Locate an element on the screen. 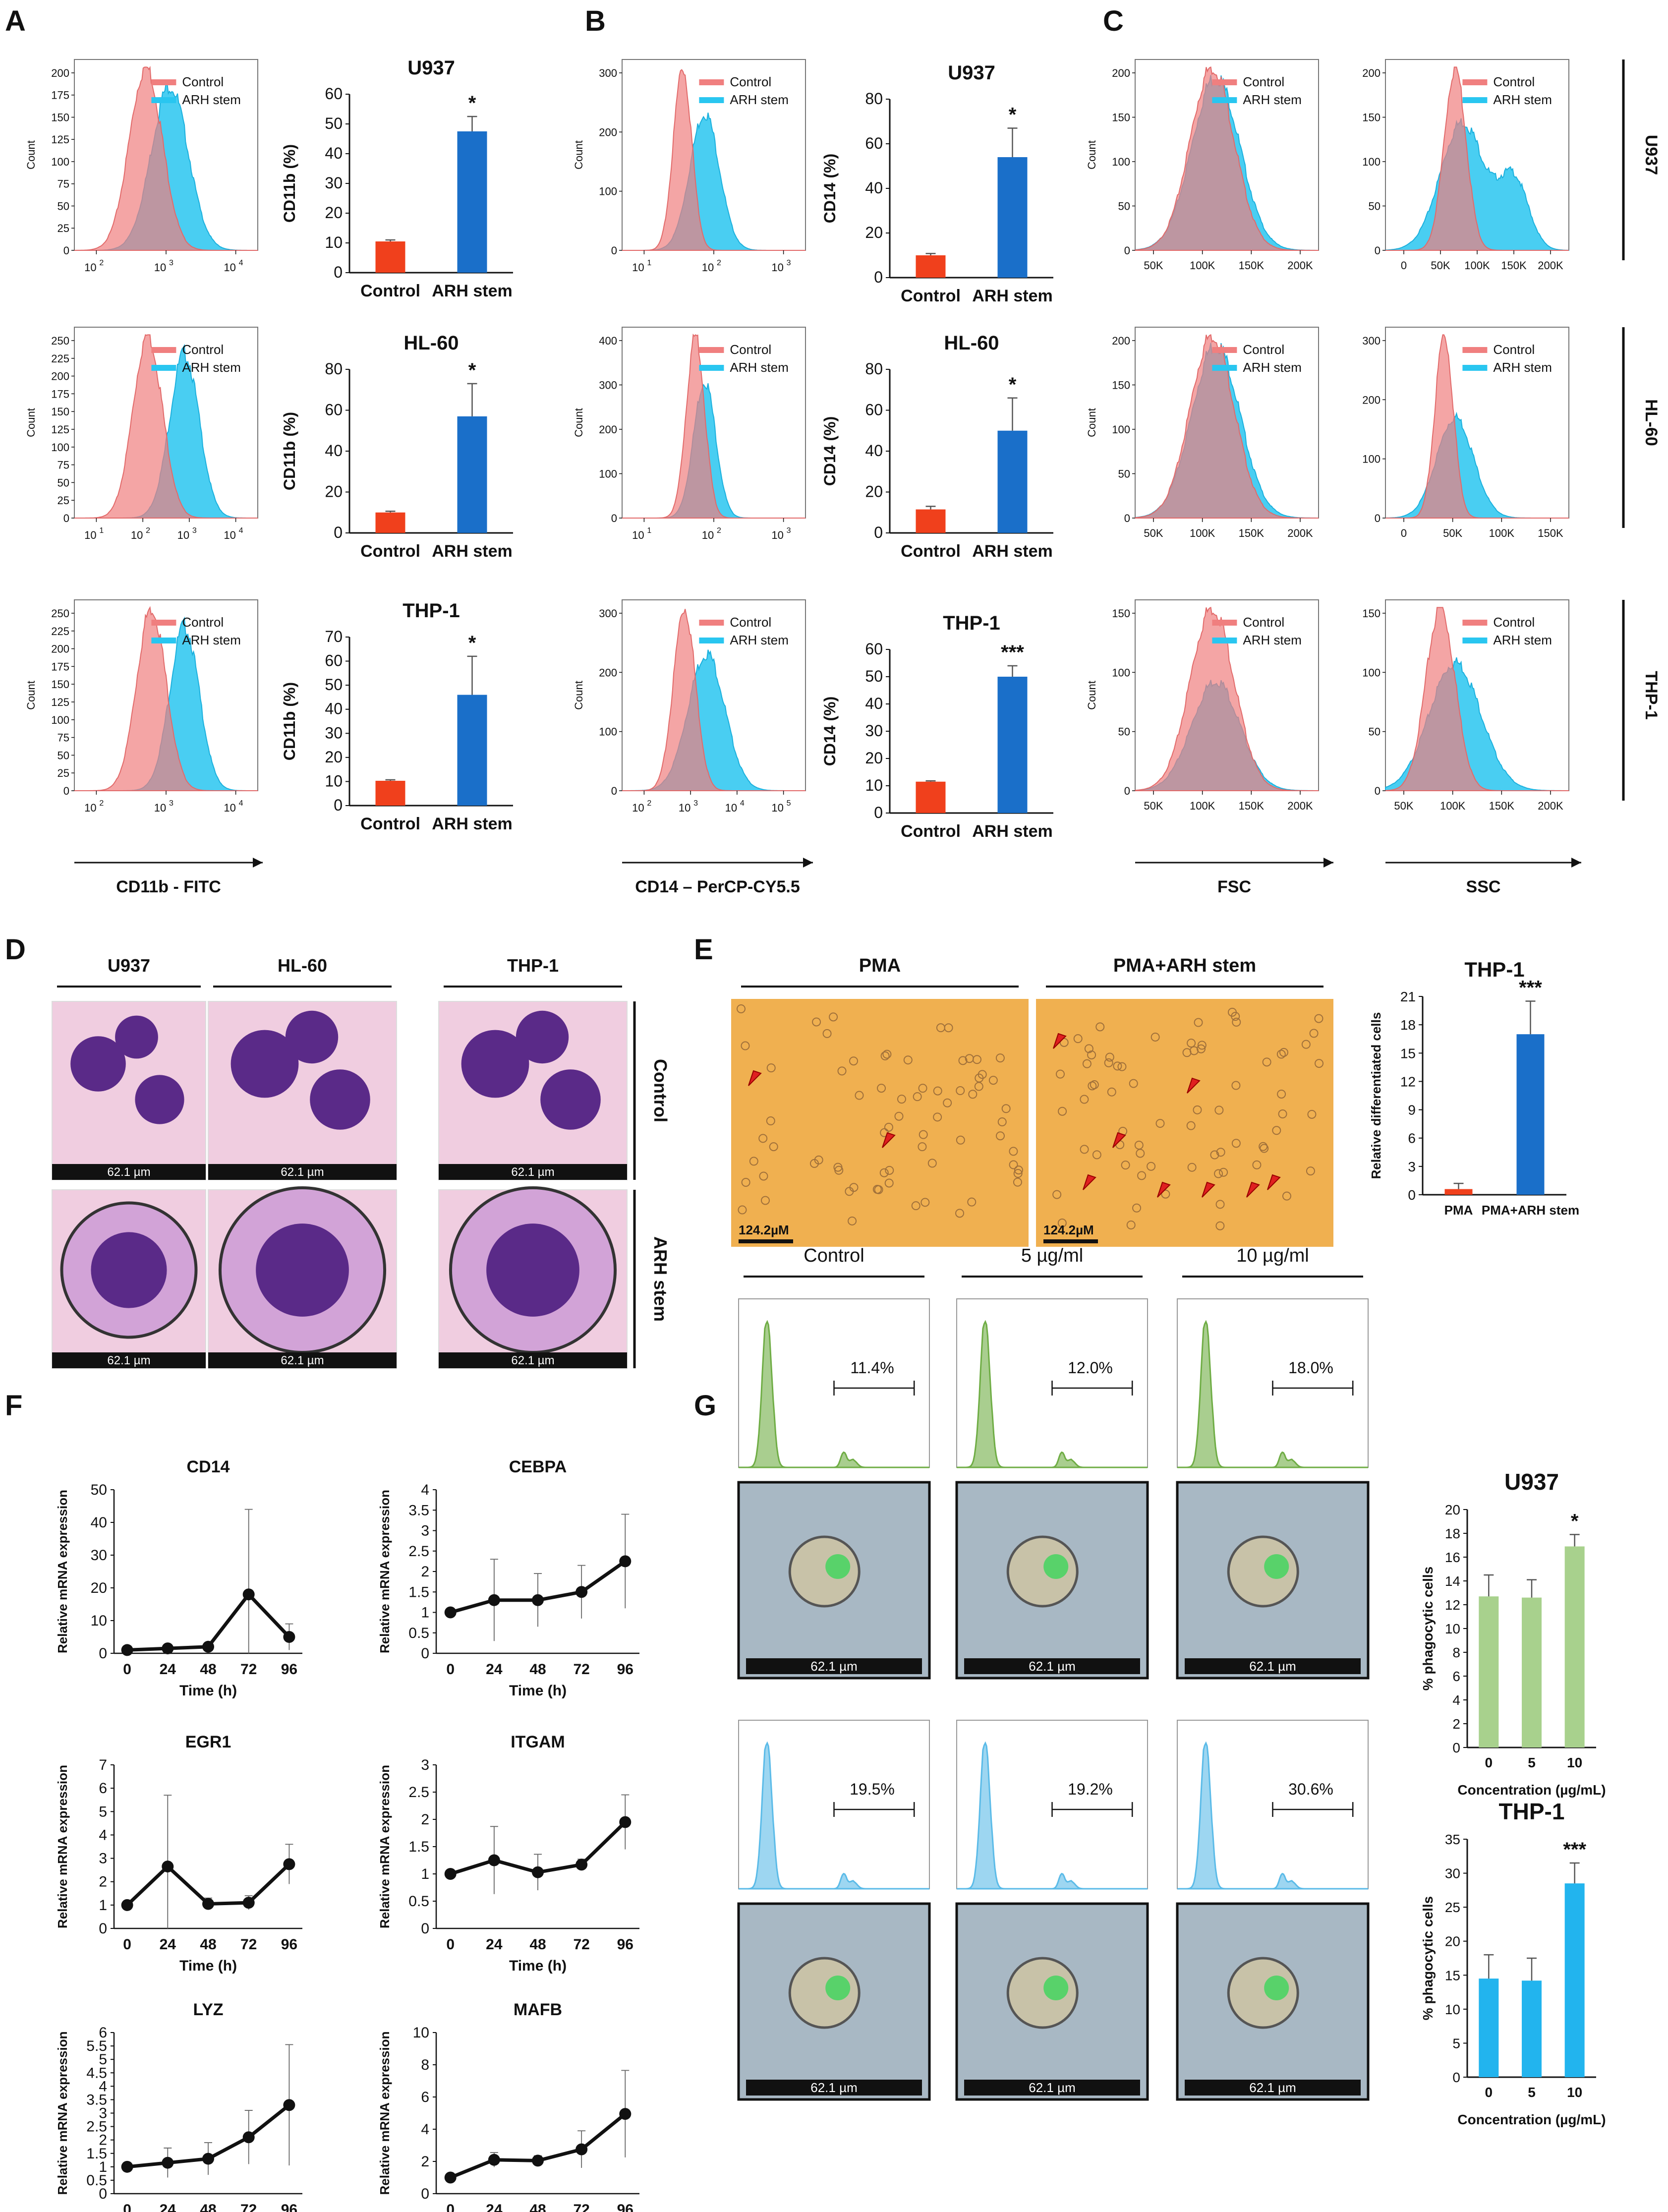 The width and height of the screenshot is (1668, 2212). legend-swatch-arh is located at coordinates (712, 100).